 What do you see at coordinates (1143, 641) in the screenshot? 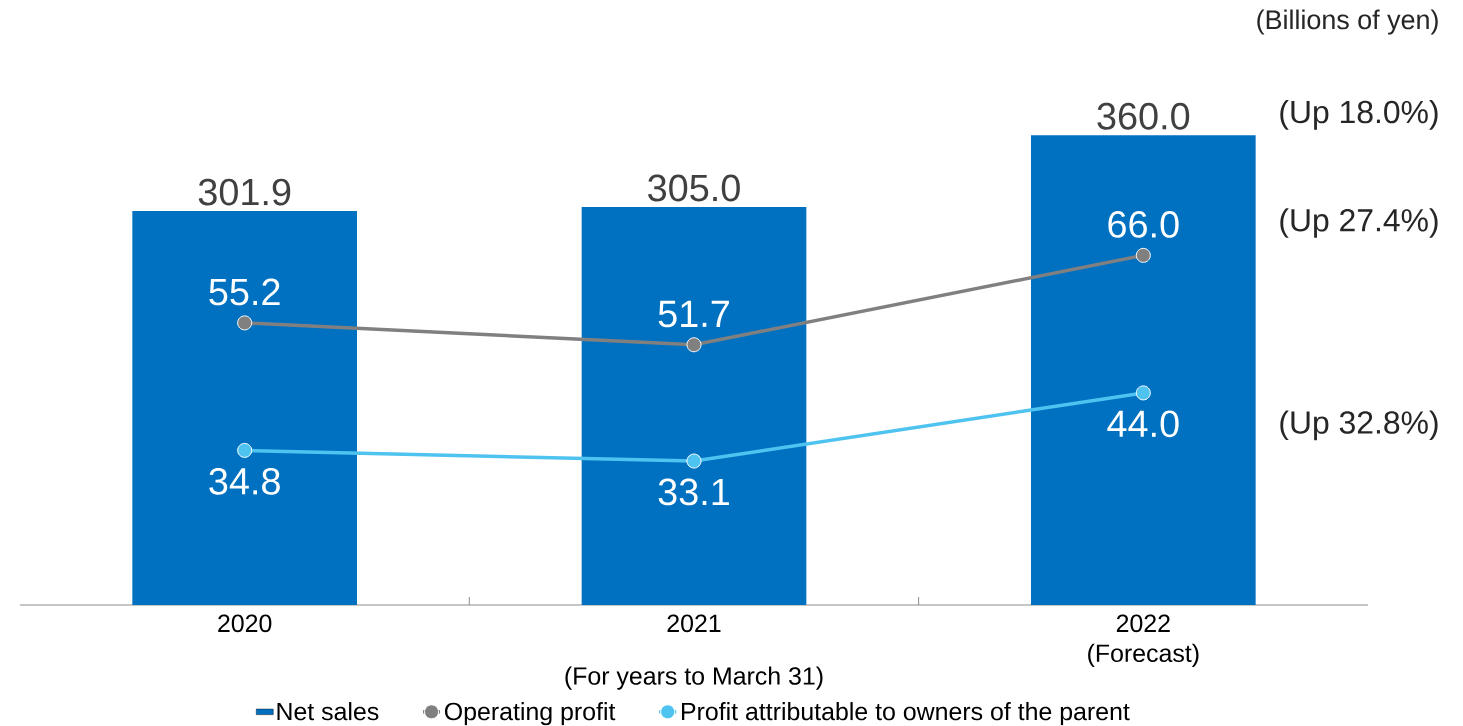
I see `x-tick-label: 2022 (Forecast)` at bounding box center [1143, 641].